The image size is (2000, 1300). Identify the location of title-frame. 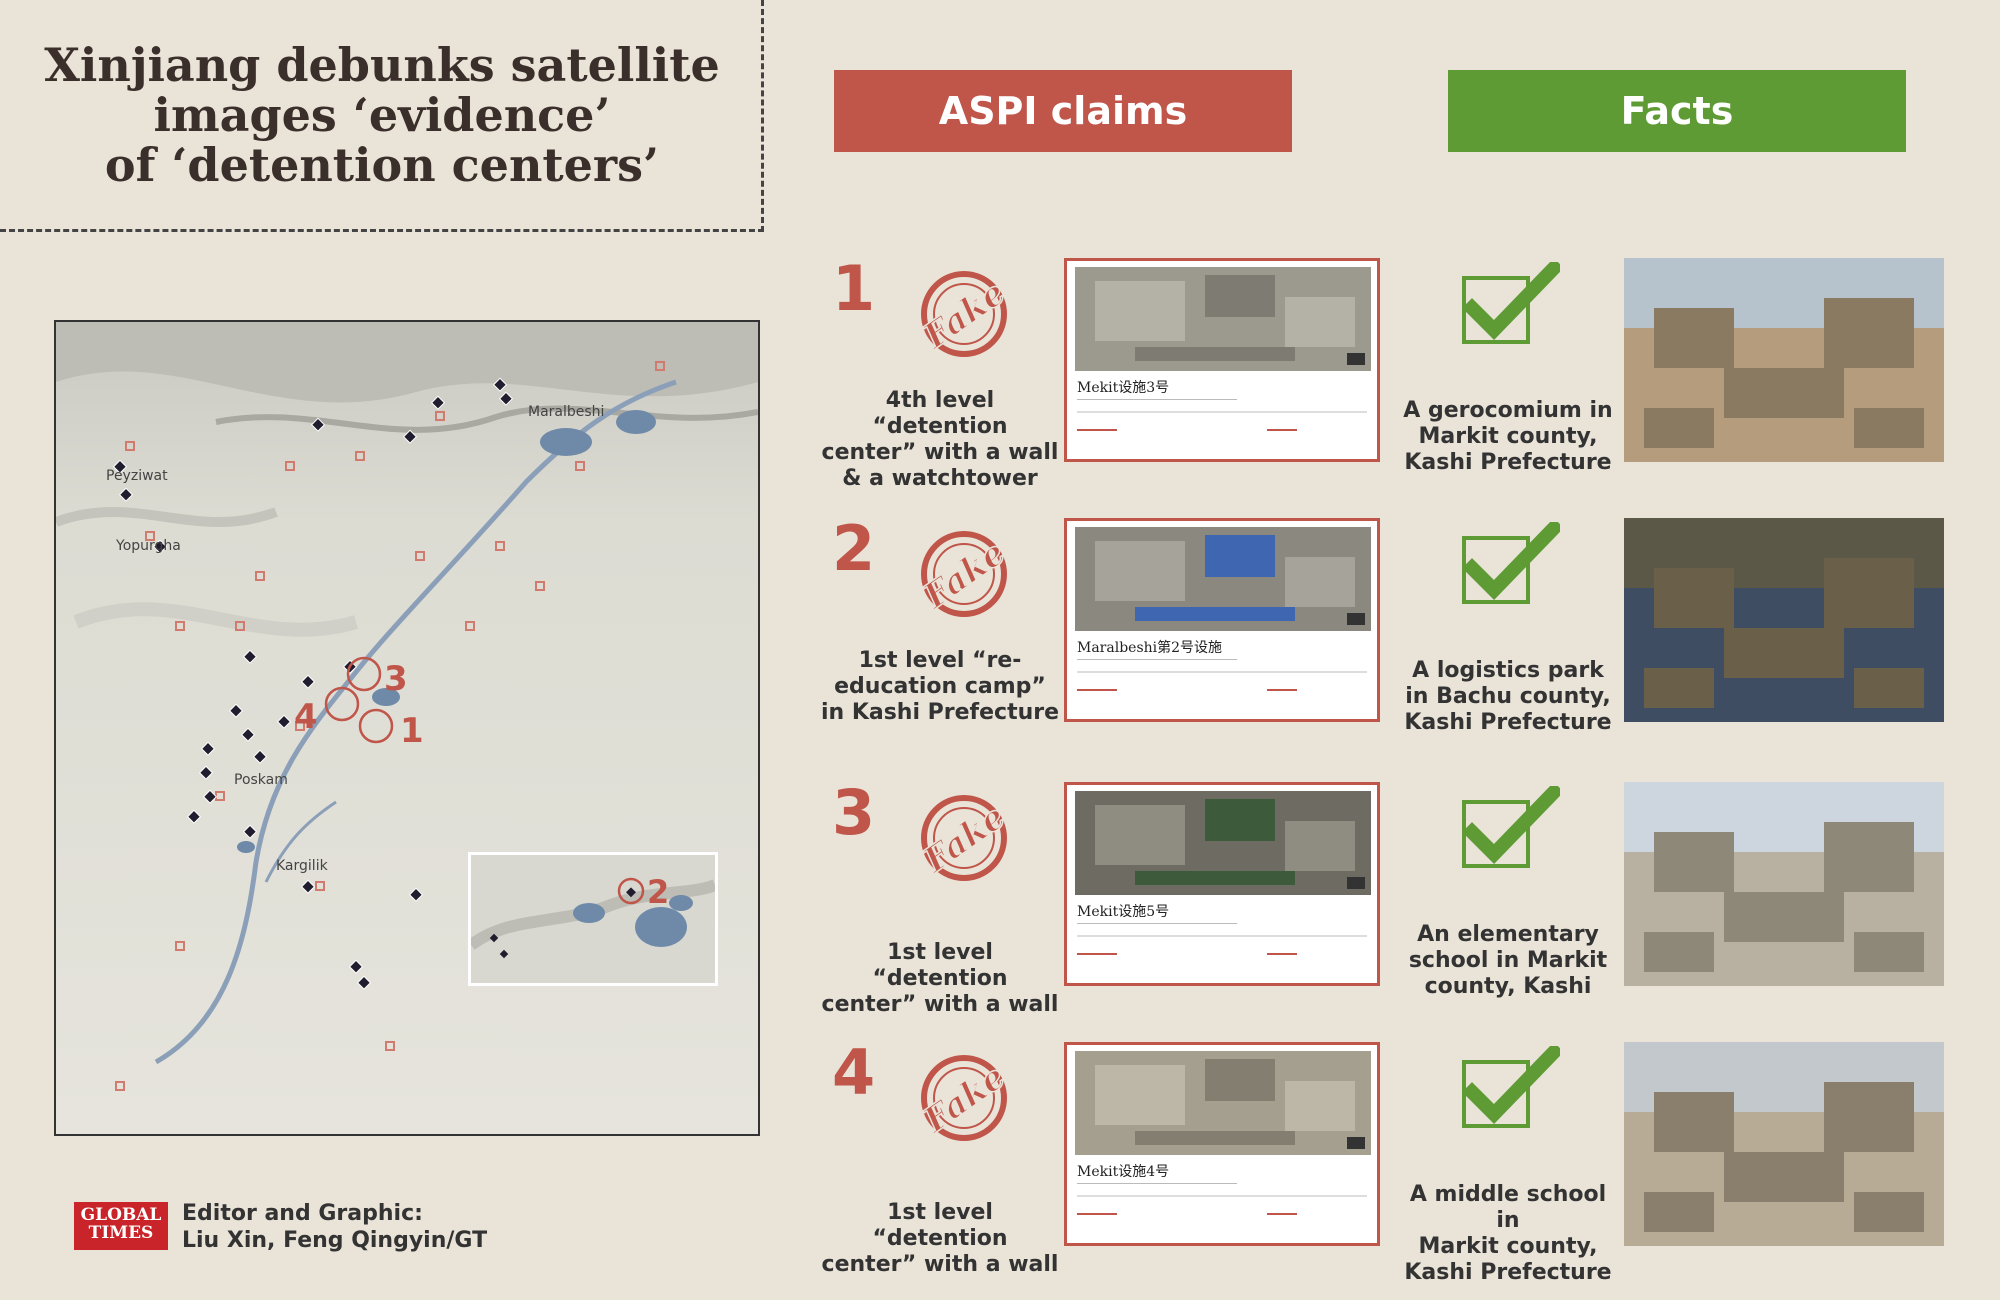
(382, 116).